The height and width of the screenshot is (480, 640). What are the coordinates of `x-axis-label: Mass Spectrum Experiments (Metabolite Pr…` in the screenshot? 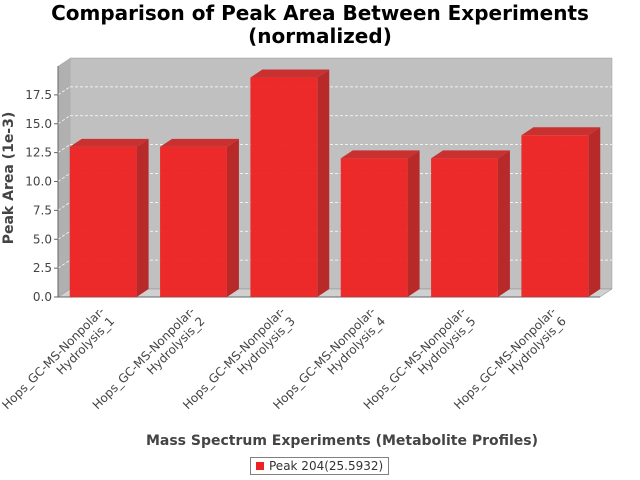 It's located at (342, 441).